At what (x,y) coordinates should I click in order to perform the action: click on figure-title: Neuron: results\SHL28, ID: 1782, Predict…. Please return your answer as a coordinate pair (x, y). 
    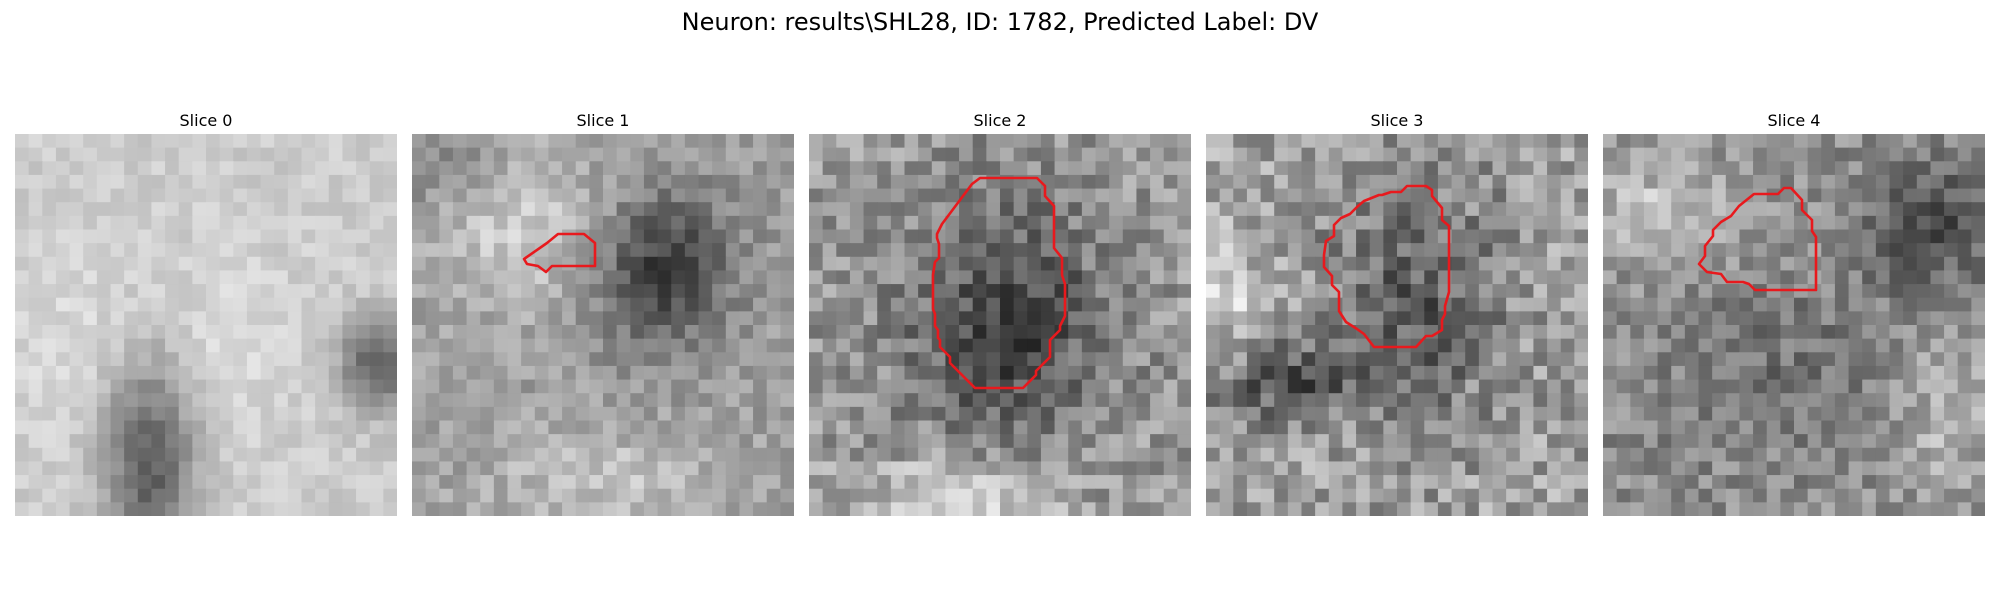
    Looking at the image, I should click on (1000, 22).